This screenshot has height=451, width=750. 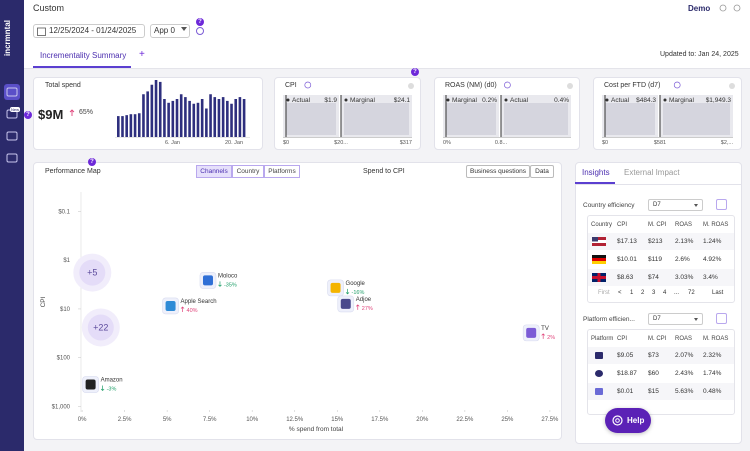 What do you see at coordinates (498, 171) in the screenshot?
I see `button: Business questions` at bounding box center [498, 171].